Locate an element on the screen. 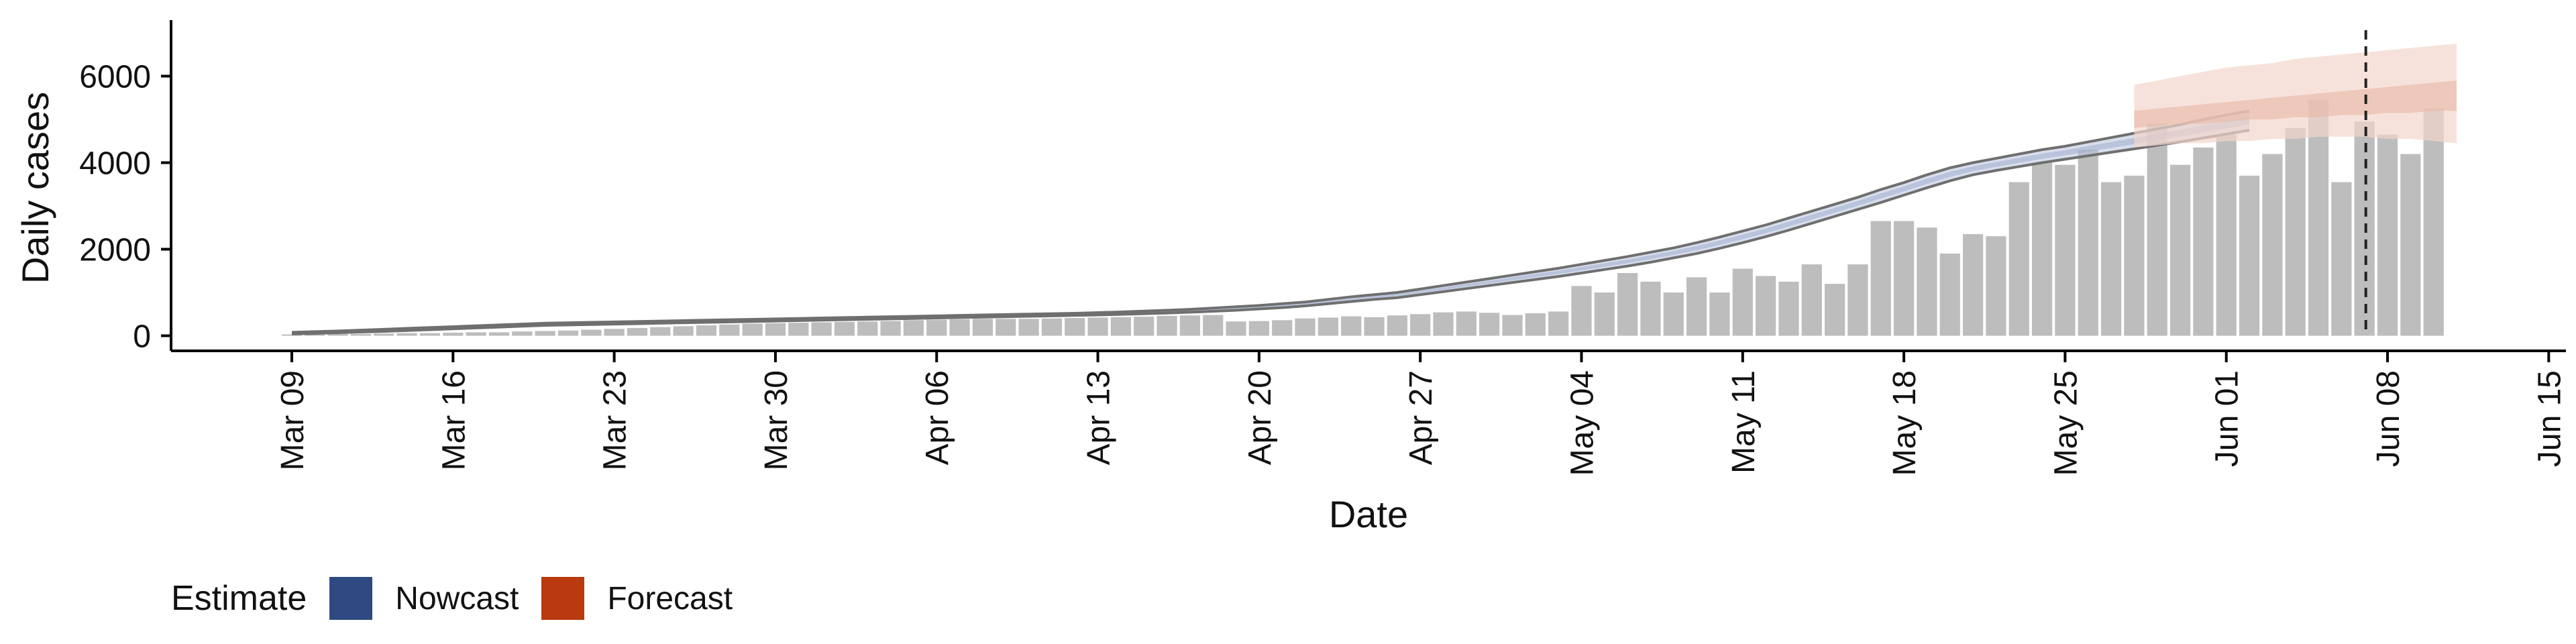 This screenshot has width=2576, height=644. legend-label-forecast: Forecast is located at coordinates (670, 598).